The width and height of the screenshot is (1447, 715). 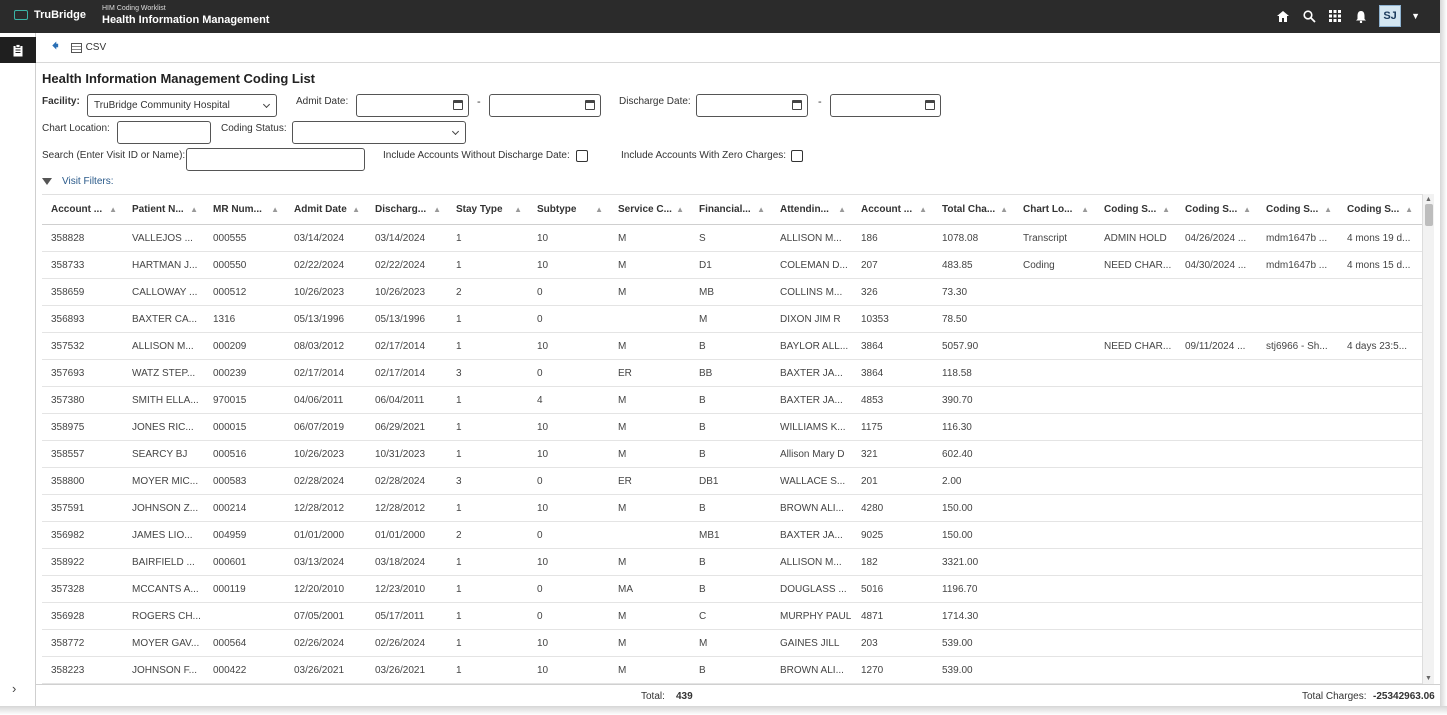 I want to click on table-cell: M, so click(x=622, y=454).